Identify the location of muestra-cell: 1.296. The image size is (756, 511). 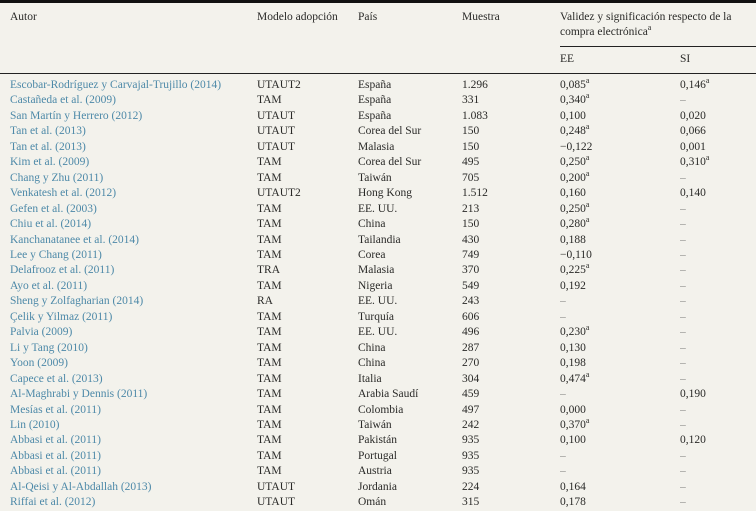
(475, 85).